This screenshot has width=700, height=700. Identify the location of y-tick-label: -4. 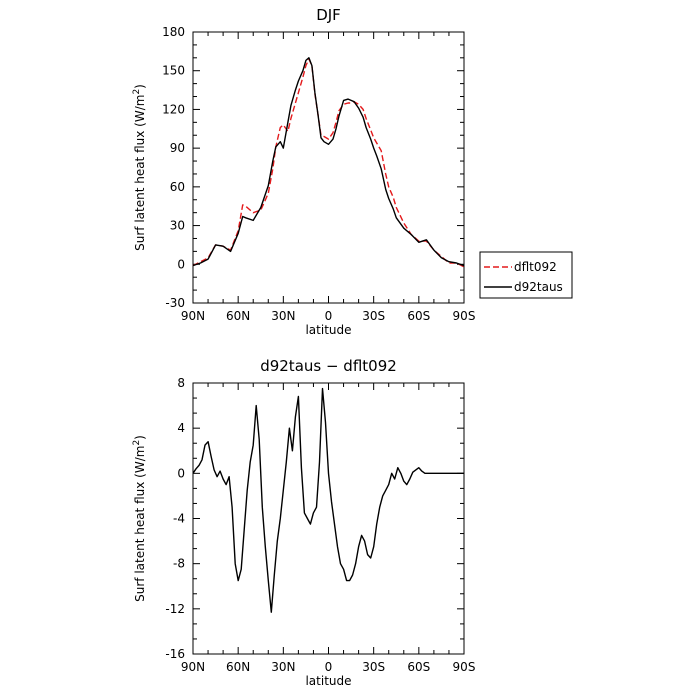
(179, 519).